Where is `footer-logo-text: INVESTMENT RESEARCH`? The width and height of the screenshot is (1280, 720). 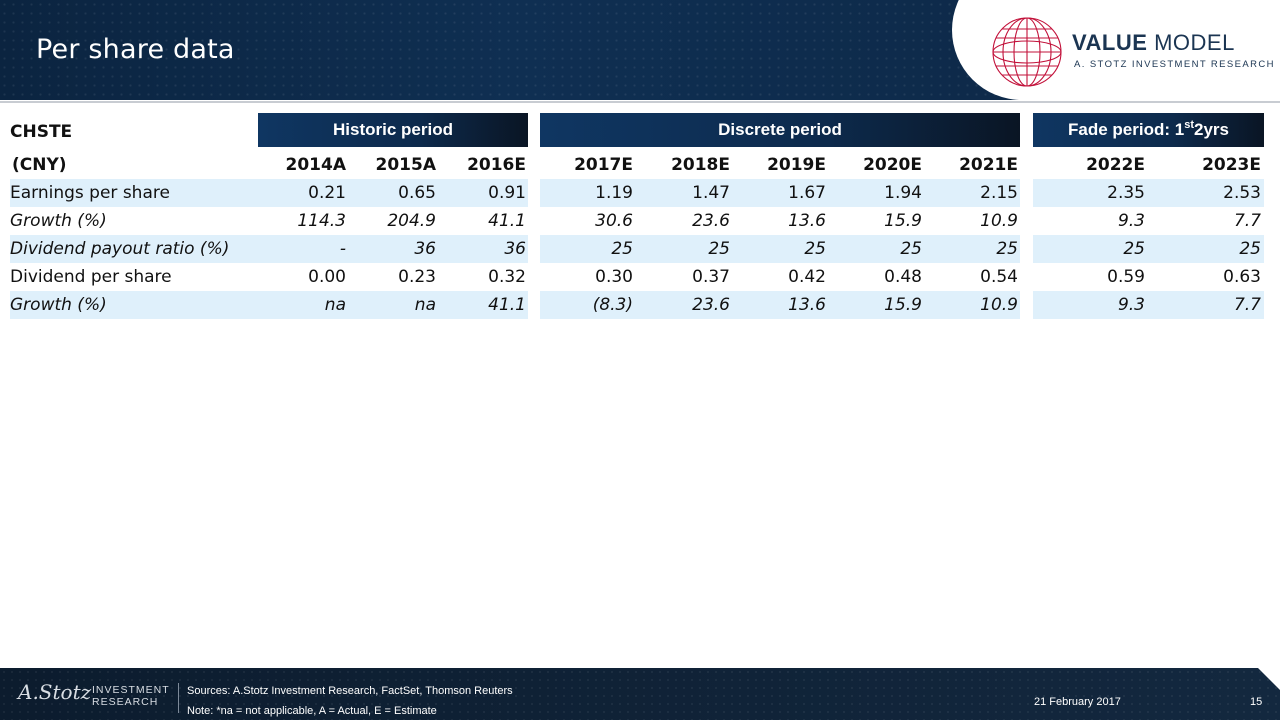 footer-logo-text: INVESTMENT RESEARCH is located at coordinates (131, 696).